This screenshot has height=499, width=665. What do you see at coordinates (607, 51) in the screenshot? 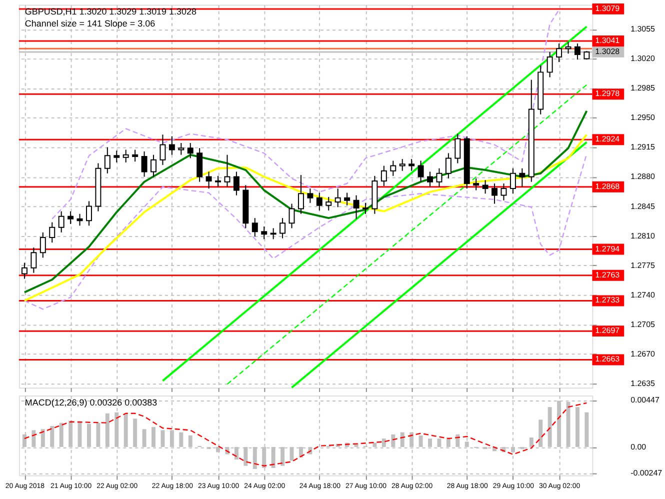
I see `ref-line-label: 1.3028` at bounding box center [607, 51].